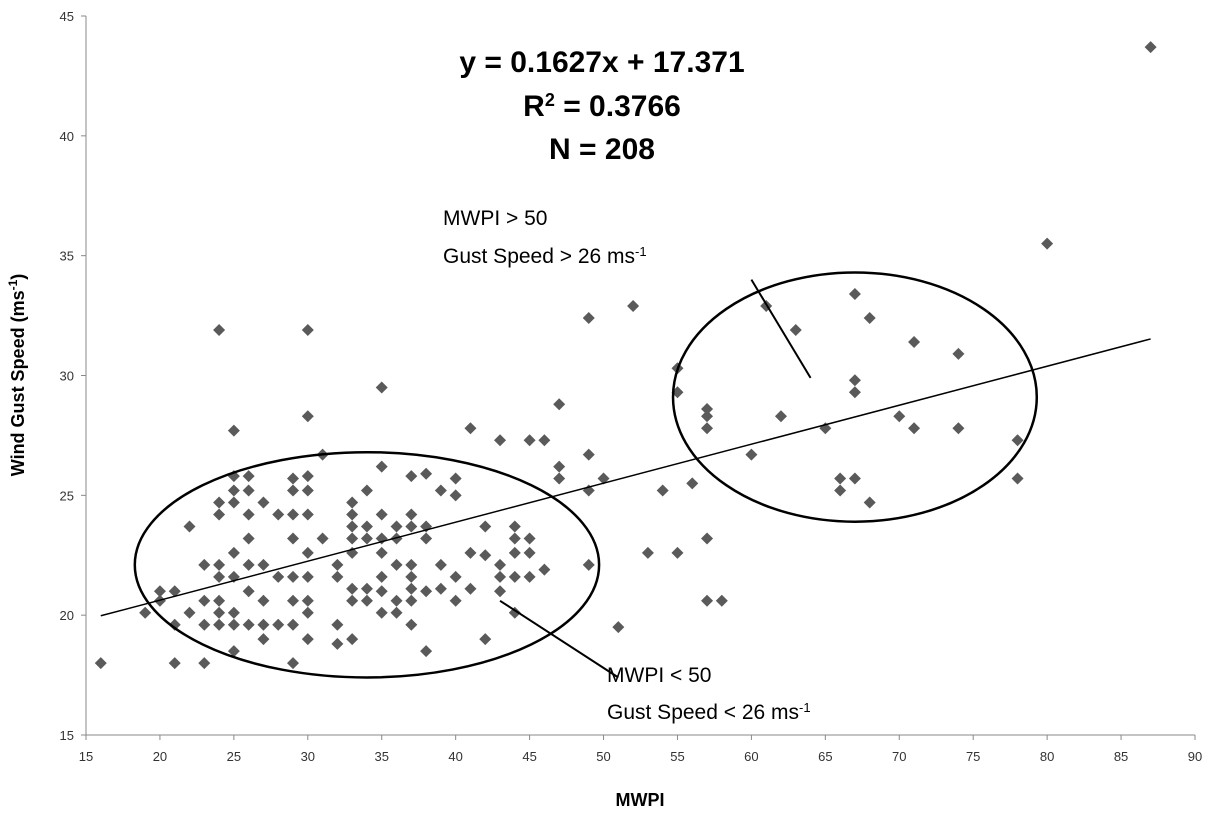 This screenshot has height=820, width=1219. What do you see at coordinates (550, 100) in the screenshot?
I see `r-squared-sup: 2` at bounding box center [550, 100].